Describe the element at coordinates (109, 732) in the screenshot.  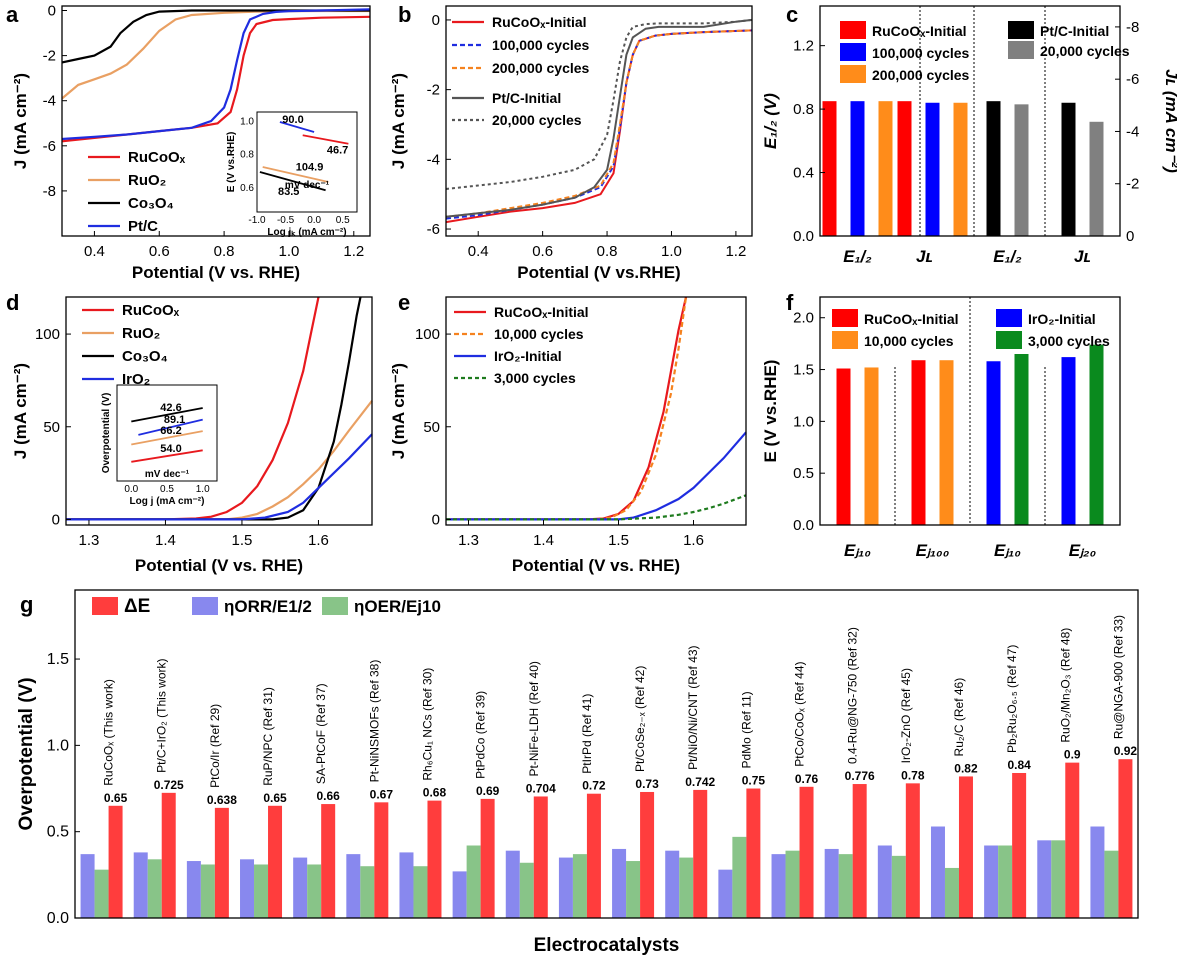
I see `category-label: RuCoOₓ (This work)` at that location.